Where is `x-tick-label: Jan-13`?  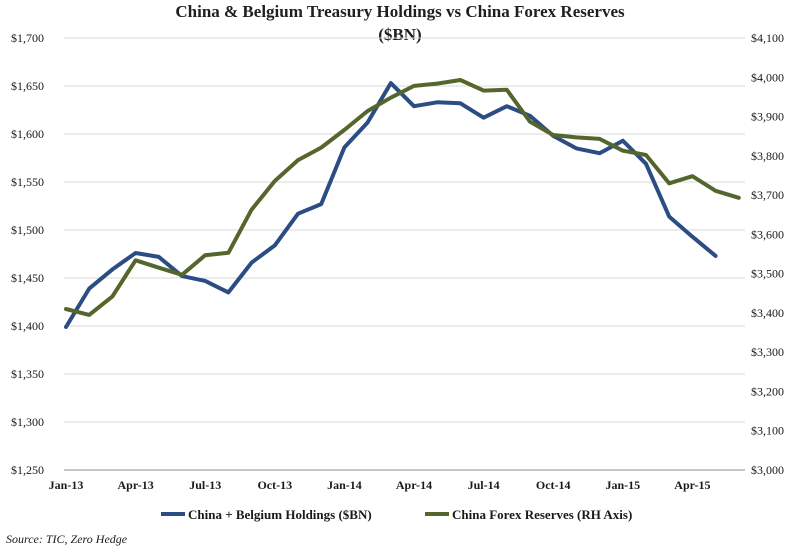 x-tick-label: Jan-13 is located at coordinates (66, 485).